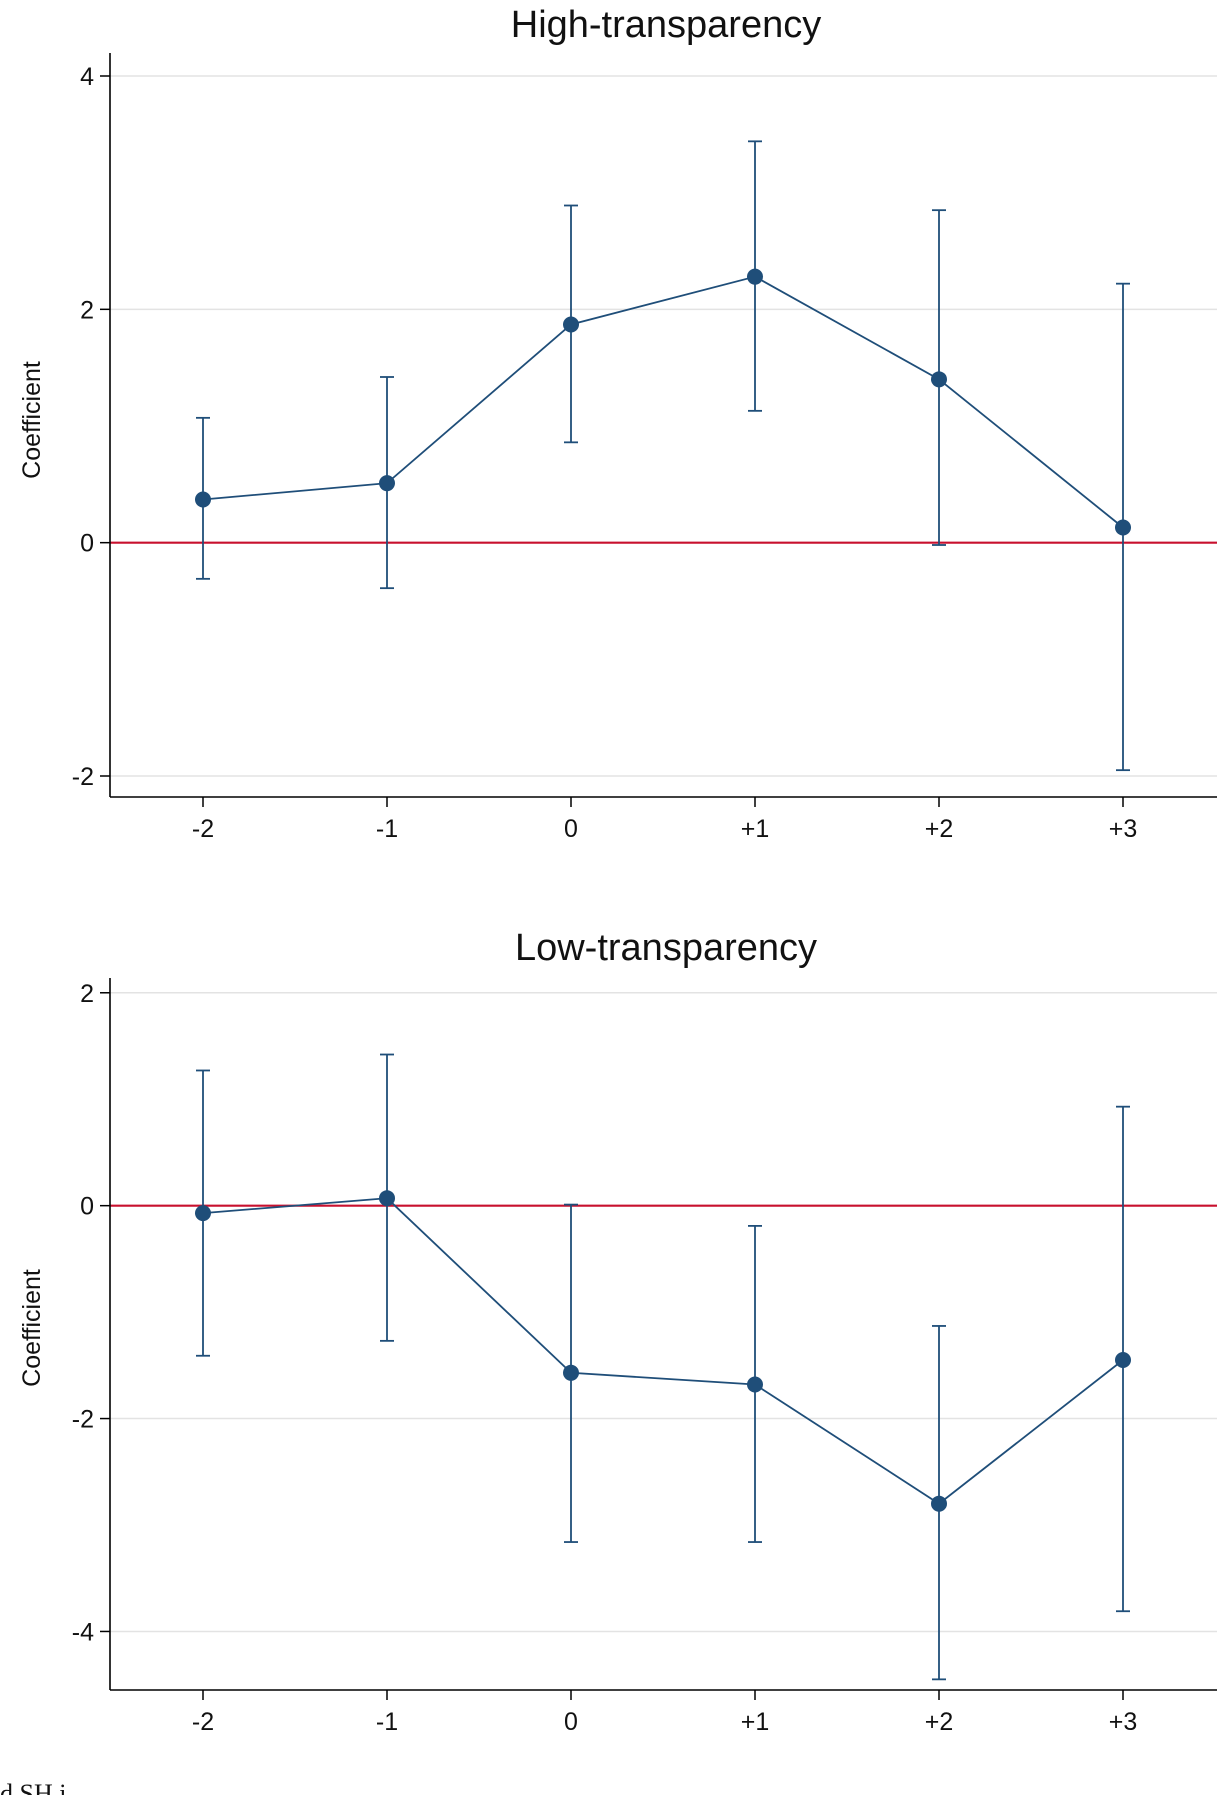 The height and width of the screenshot is (1795, 1217). Describe the element at coordinates (33, 1787) in the screenshot. I see `footer-text: d SH i` at that location.